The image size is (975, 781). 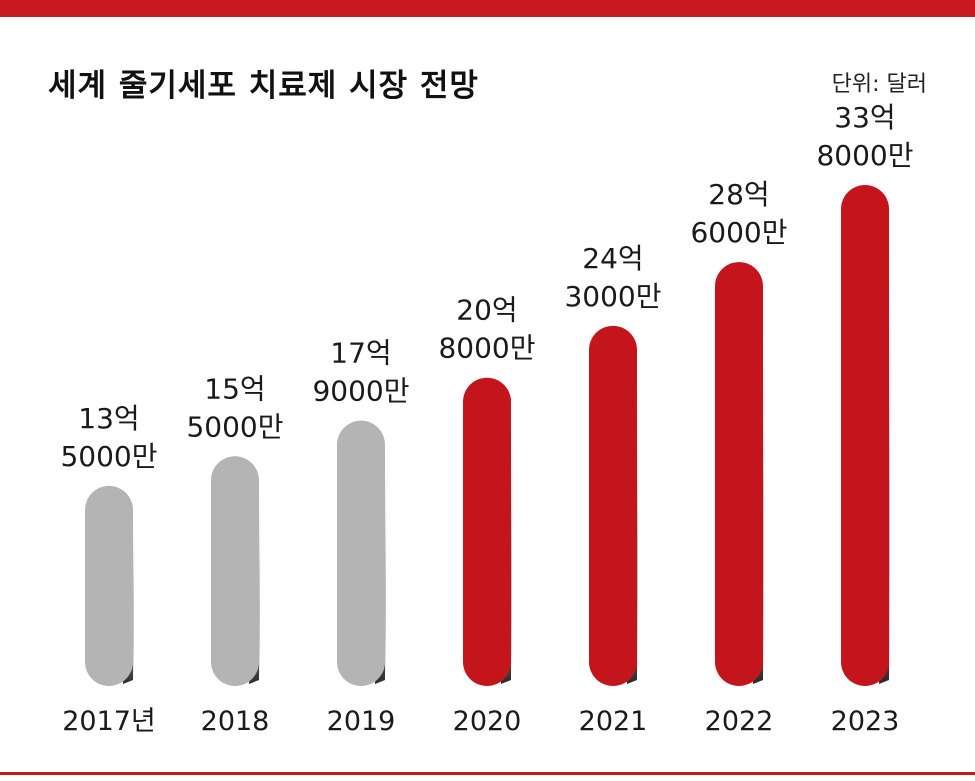 I want to click on bar-2020, so click(x=487, y=531).